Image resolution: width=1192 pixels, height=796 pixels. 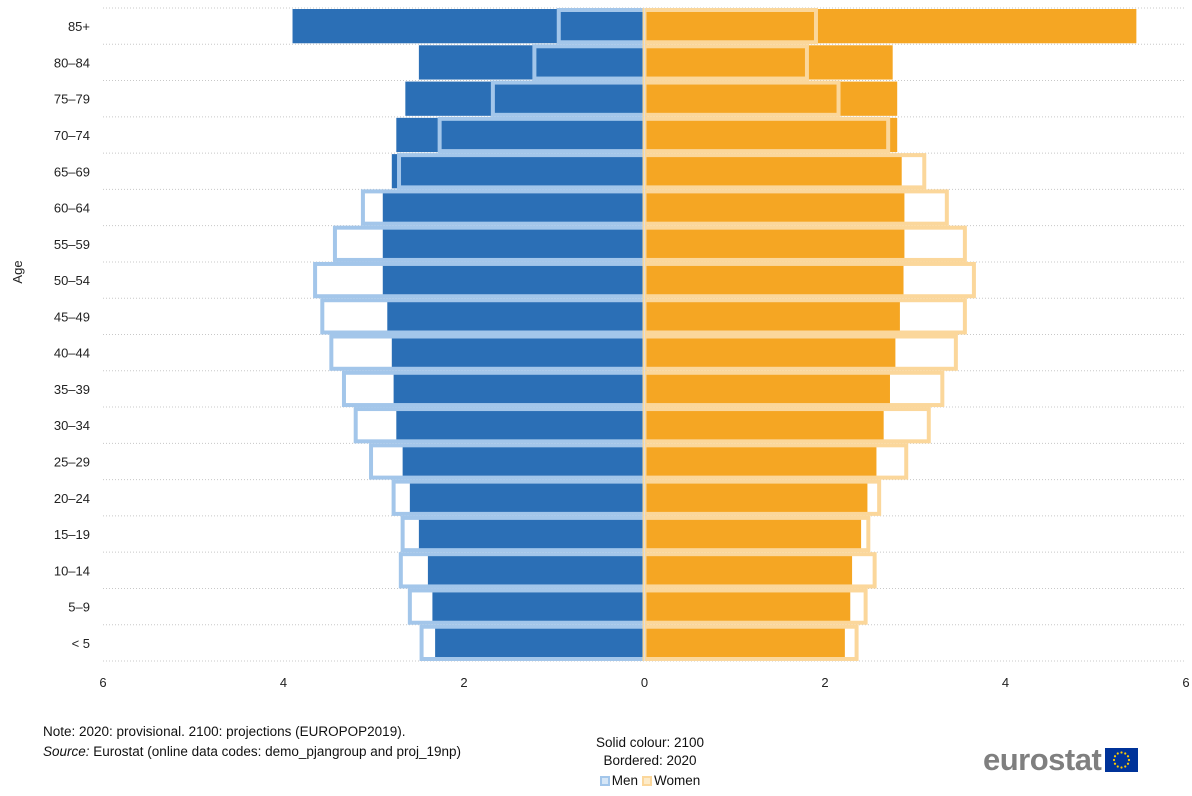 What do you see at coordinates (79, 26) in the screenshot?
I see `age-tick-label: 85+` at bounding box center [79, 26].